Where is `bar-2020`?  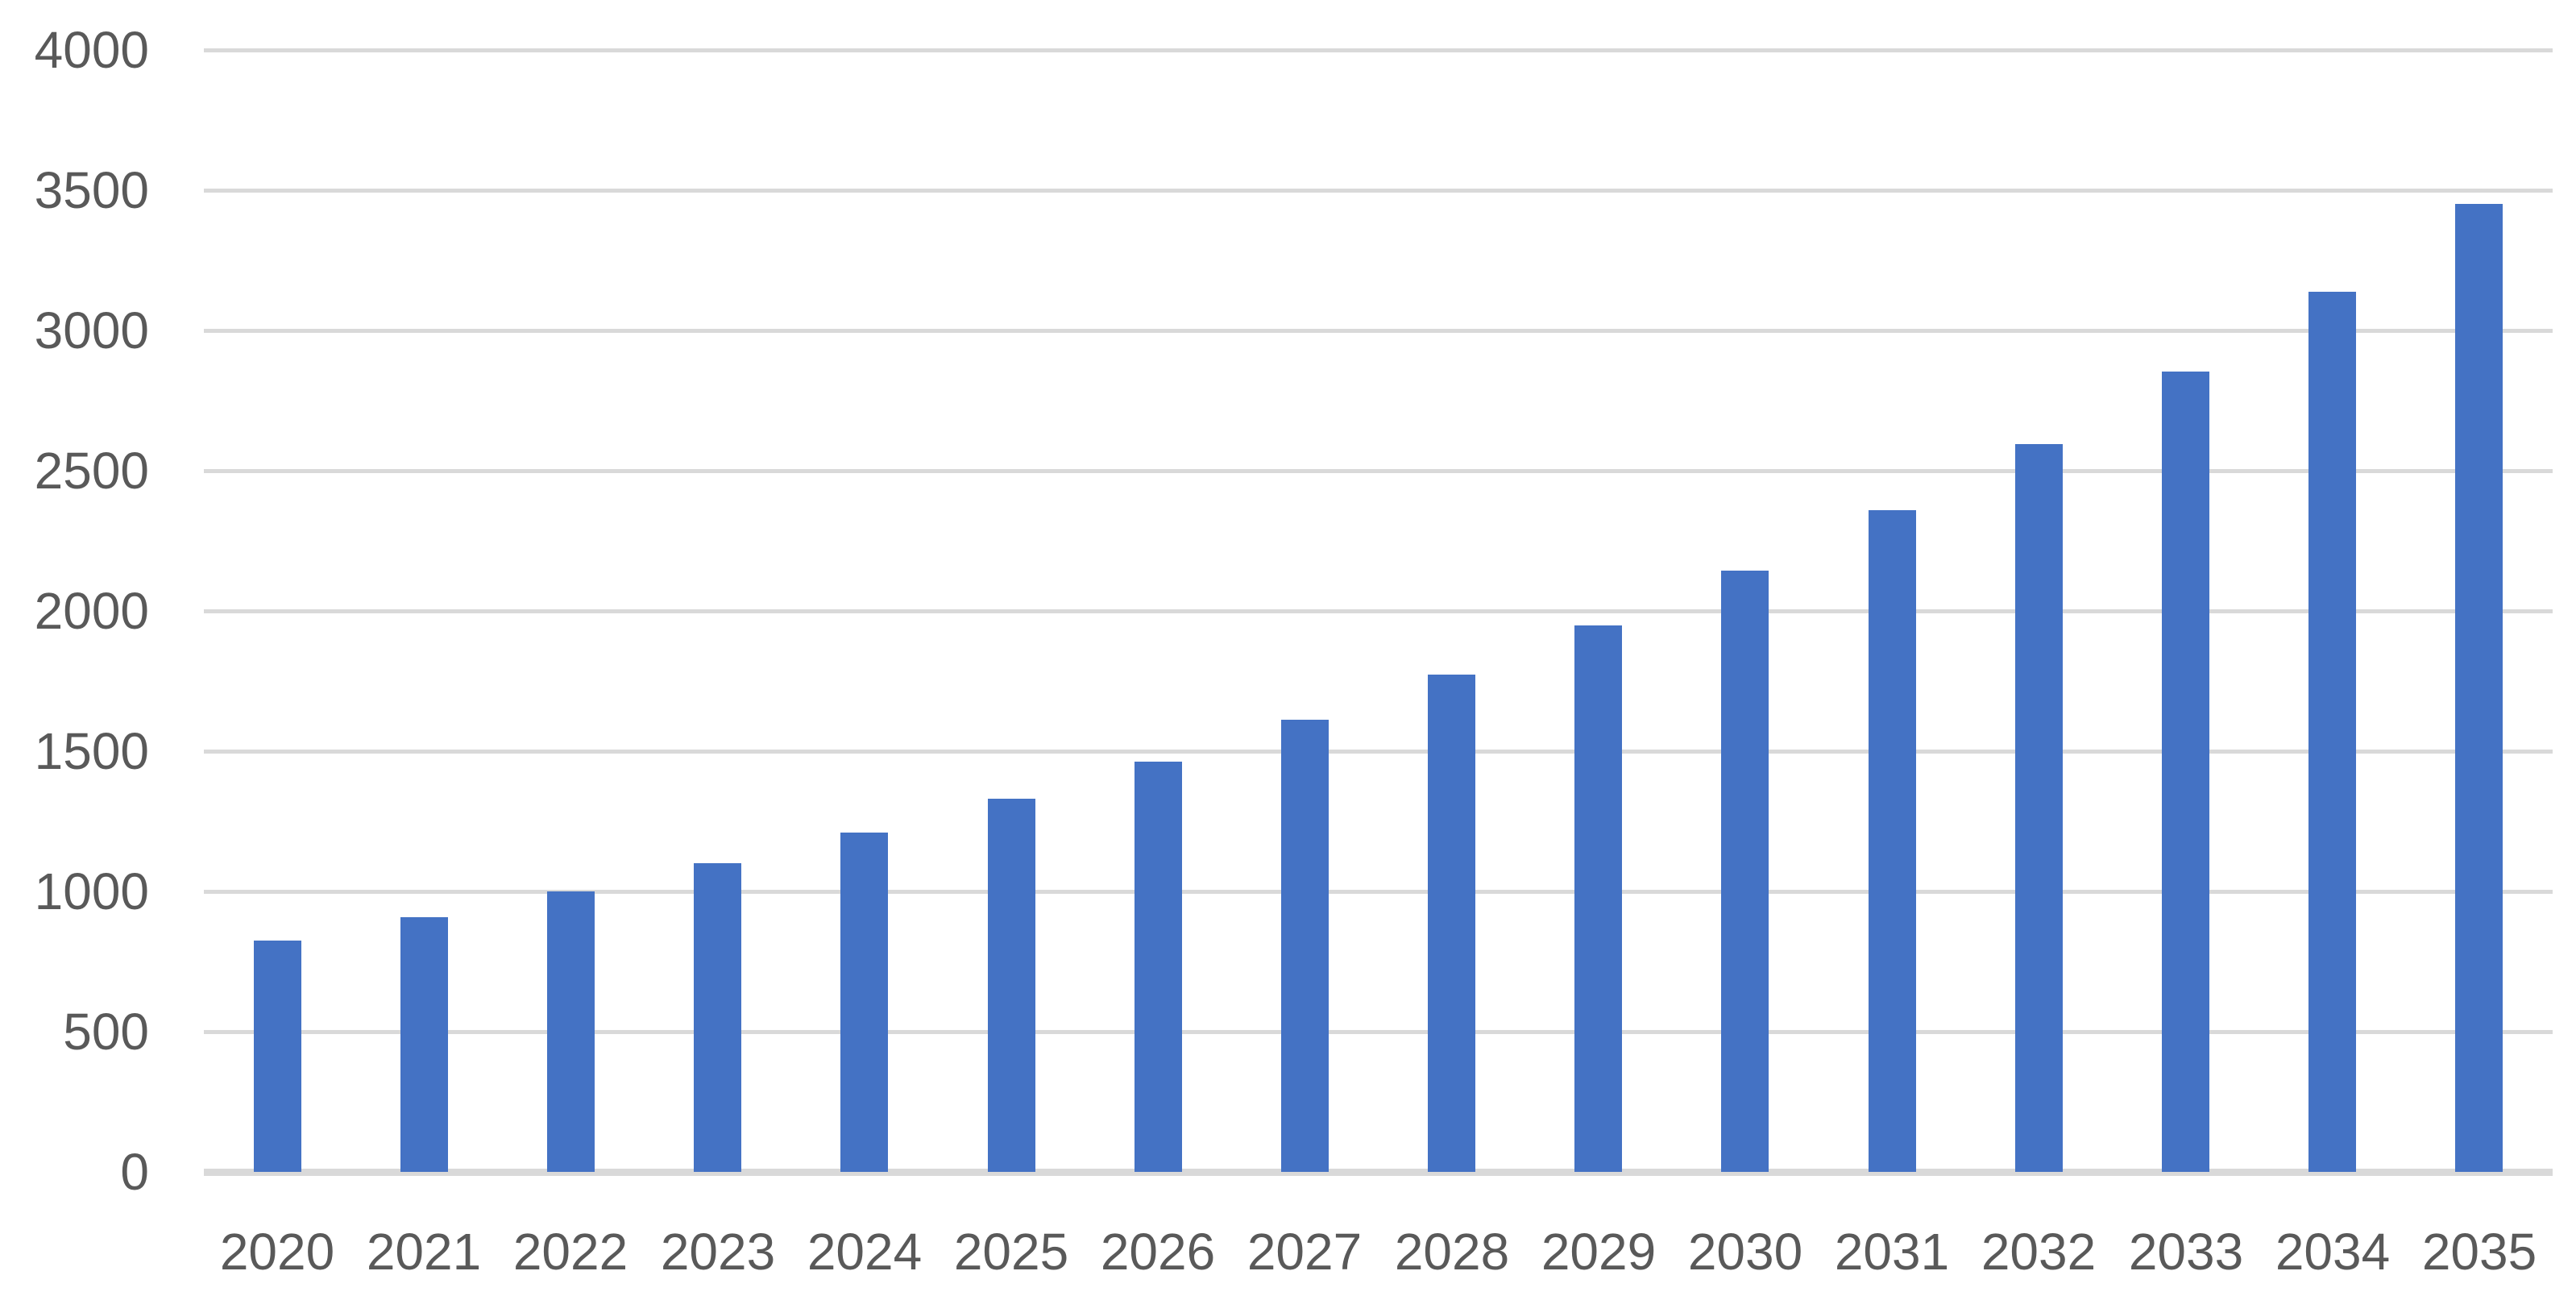
bar-2020 is located at coordinates (277, 1056).